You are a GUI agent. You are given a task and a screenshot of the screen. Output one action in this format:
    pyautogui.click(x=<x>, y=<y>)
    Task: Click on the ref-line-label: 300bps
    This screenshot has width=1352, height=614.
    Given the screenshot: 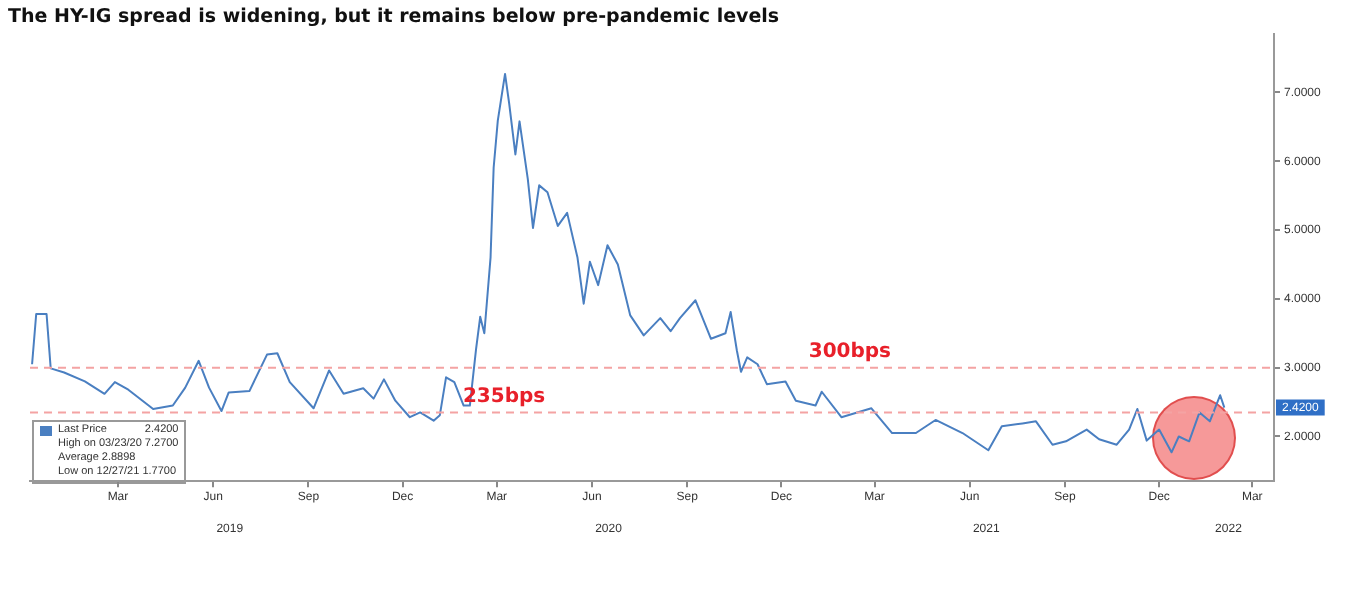 What is the action you would take?
    pyautogui.click(x=850, y=351)
    